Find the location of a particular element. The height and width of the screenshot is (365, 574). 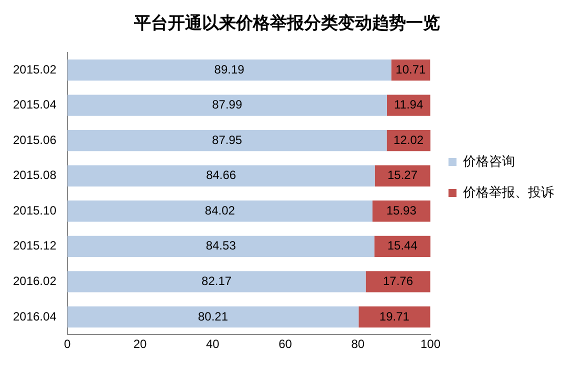

y-tick-label: 2015.12 is located at coordinates (34, 245).